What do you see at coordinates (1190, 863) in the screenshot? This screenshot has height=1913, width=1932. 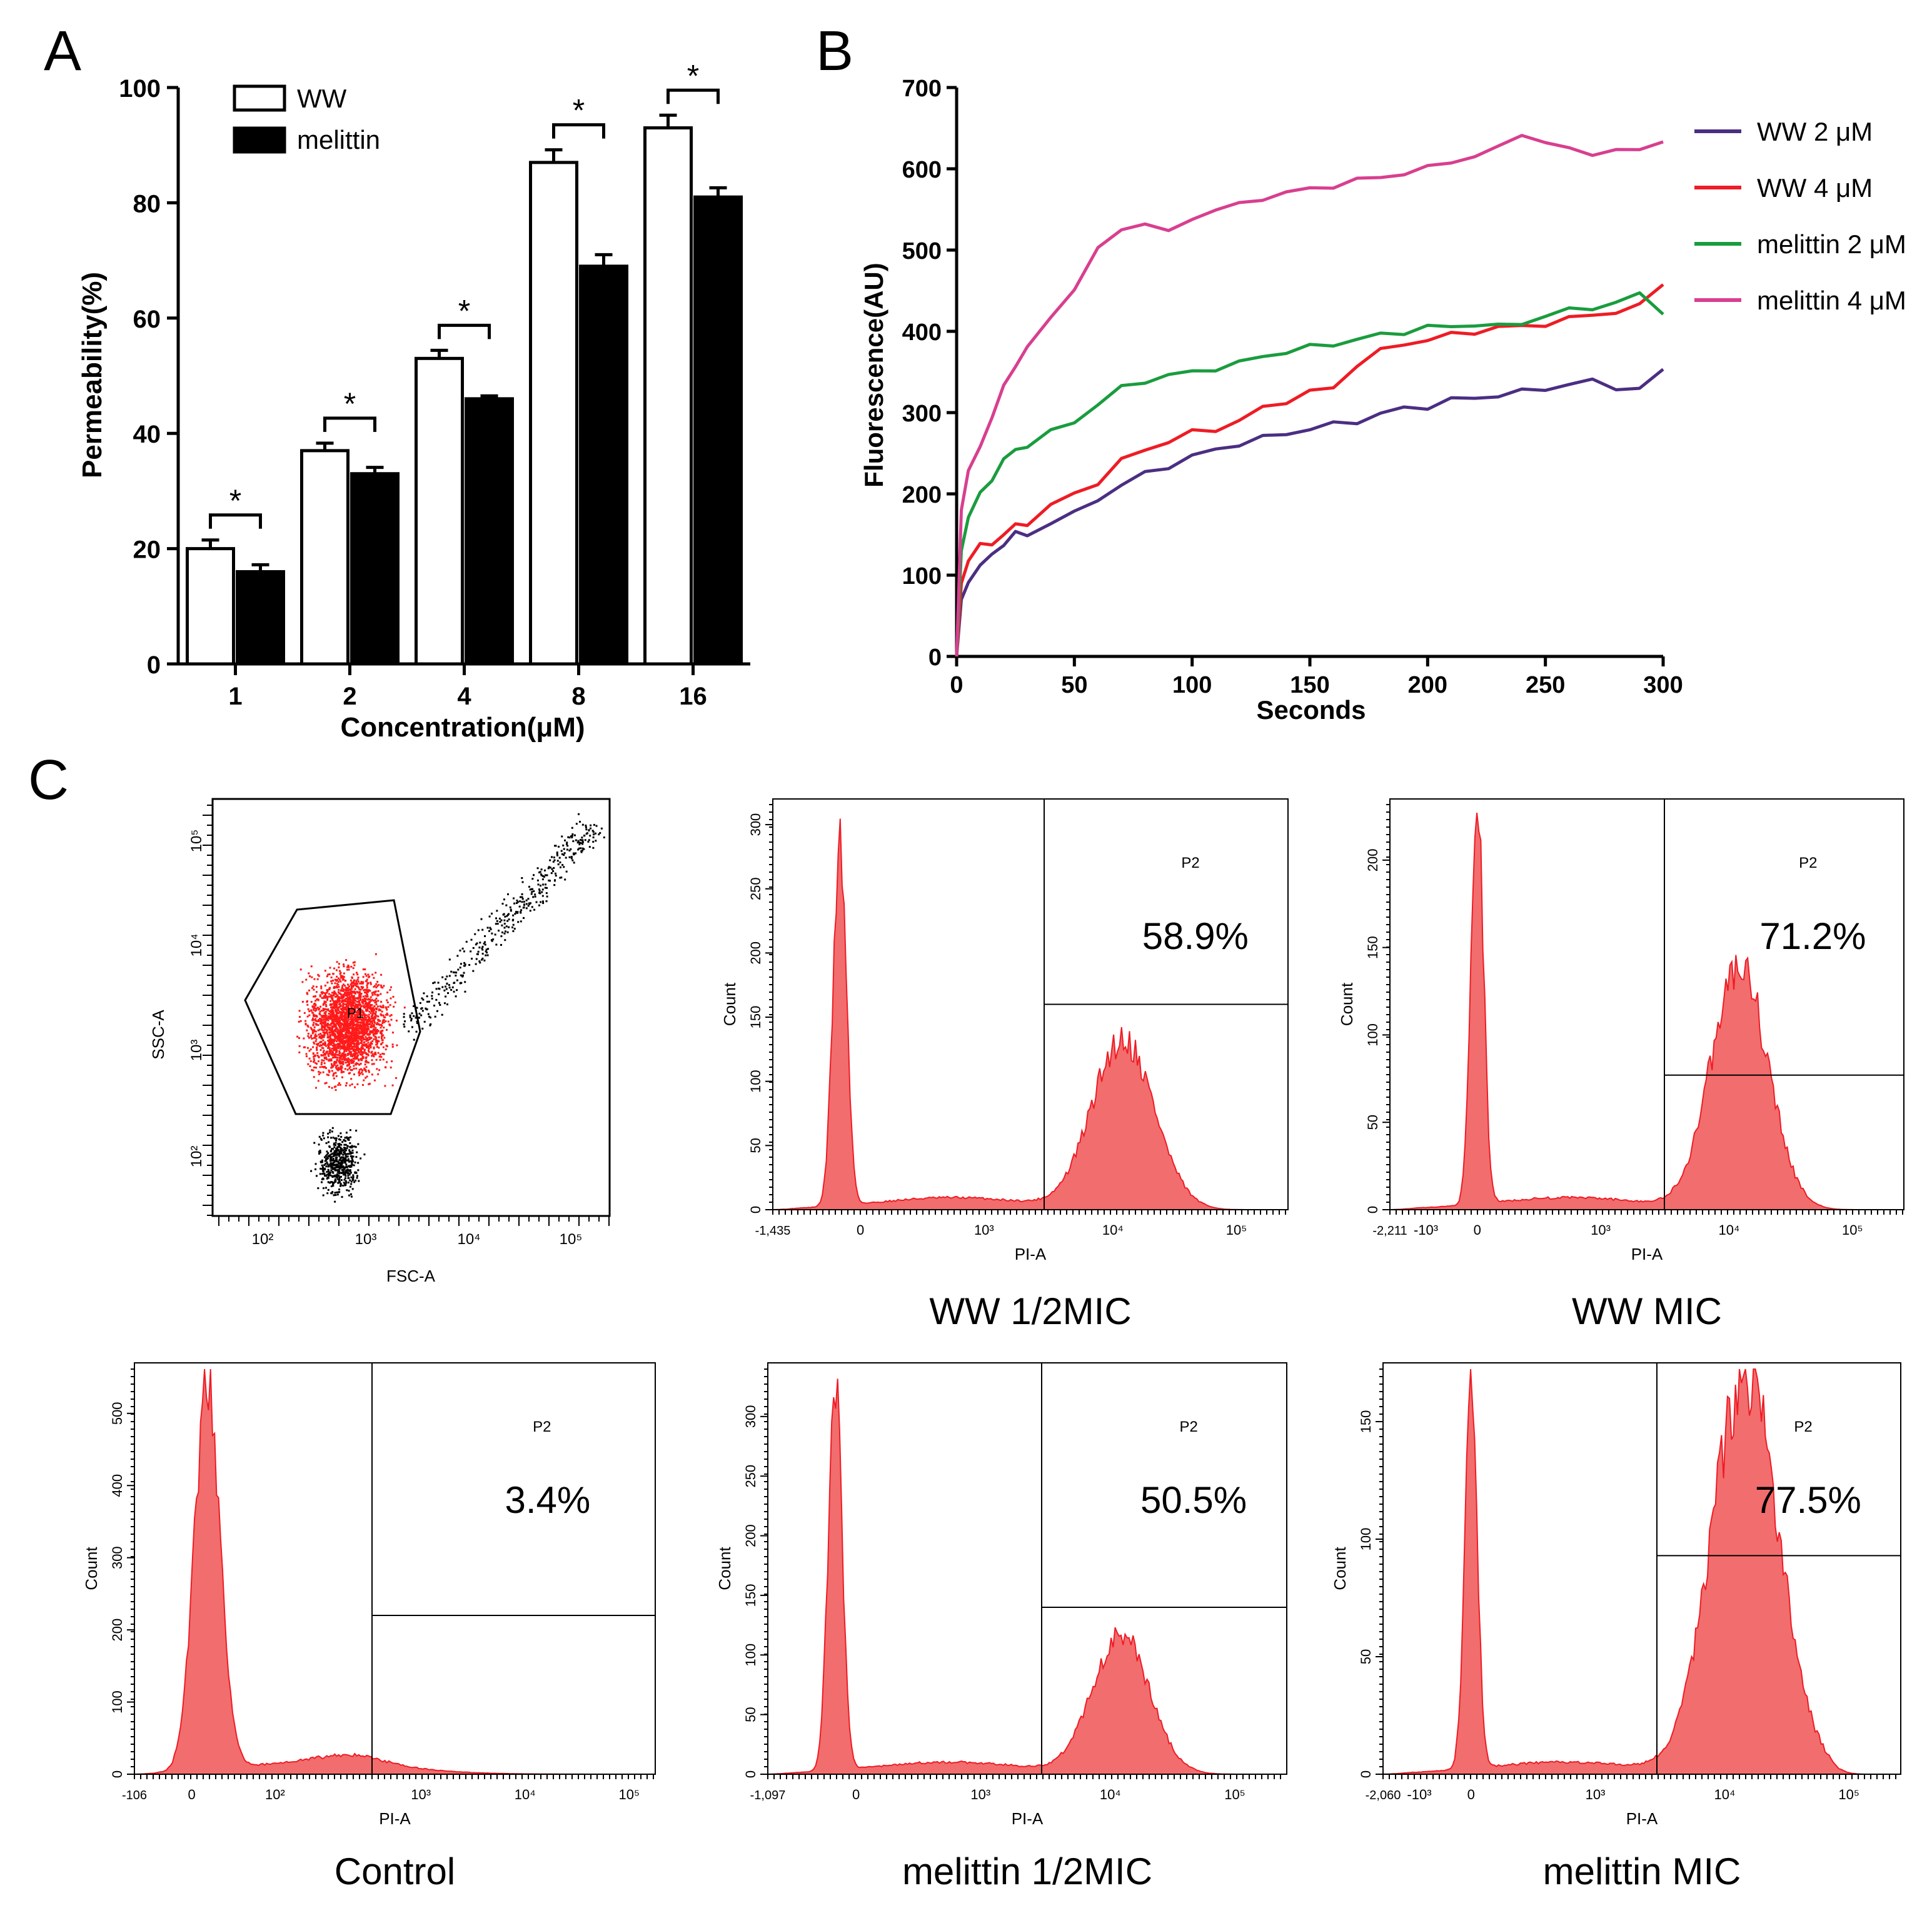 I see `histogram-gate-label: P2` at bounding box center [1190, 863].